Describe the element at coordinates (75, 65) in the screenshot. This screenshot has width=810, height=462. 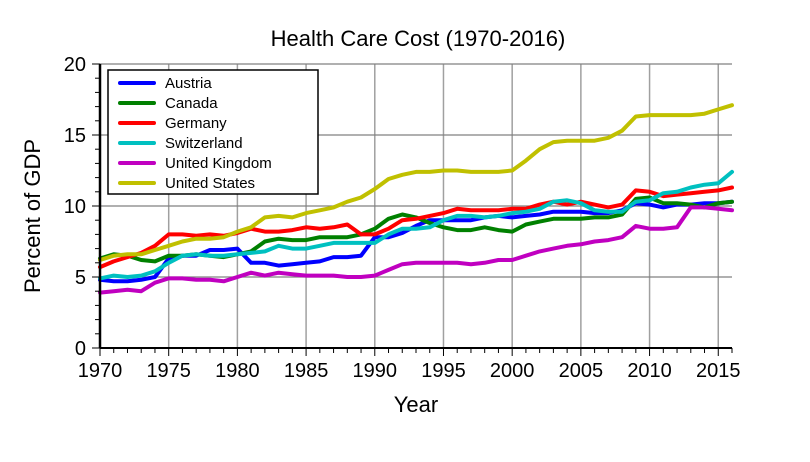
I see `y-tick-label: 20` at that location.